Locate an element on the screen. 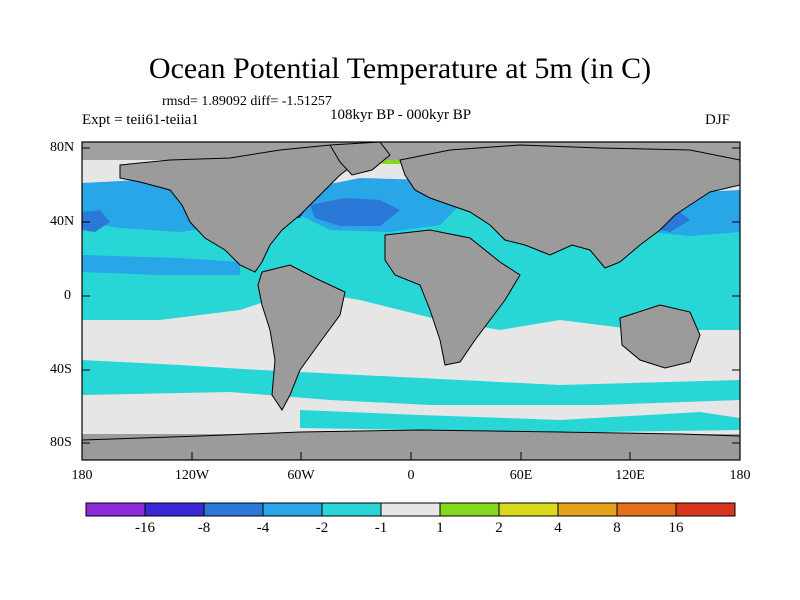 This screenshot has height=600, width=800. period-label: 108kyr BP - 000kyr BP is located at coordinates (401, 115).